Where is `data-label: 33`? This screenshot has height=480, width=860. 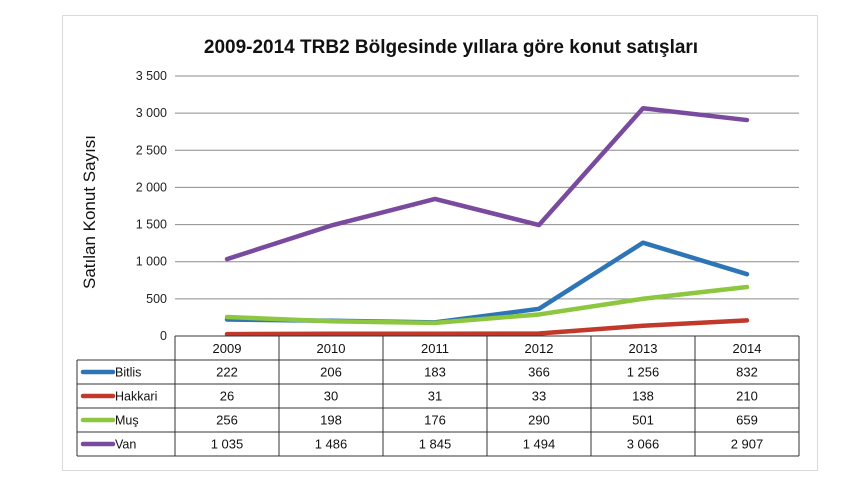 data-label: 33 is located at coordinates (539, 396).